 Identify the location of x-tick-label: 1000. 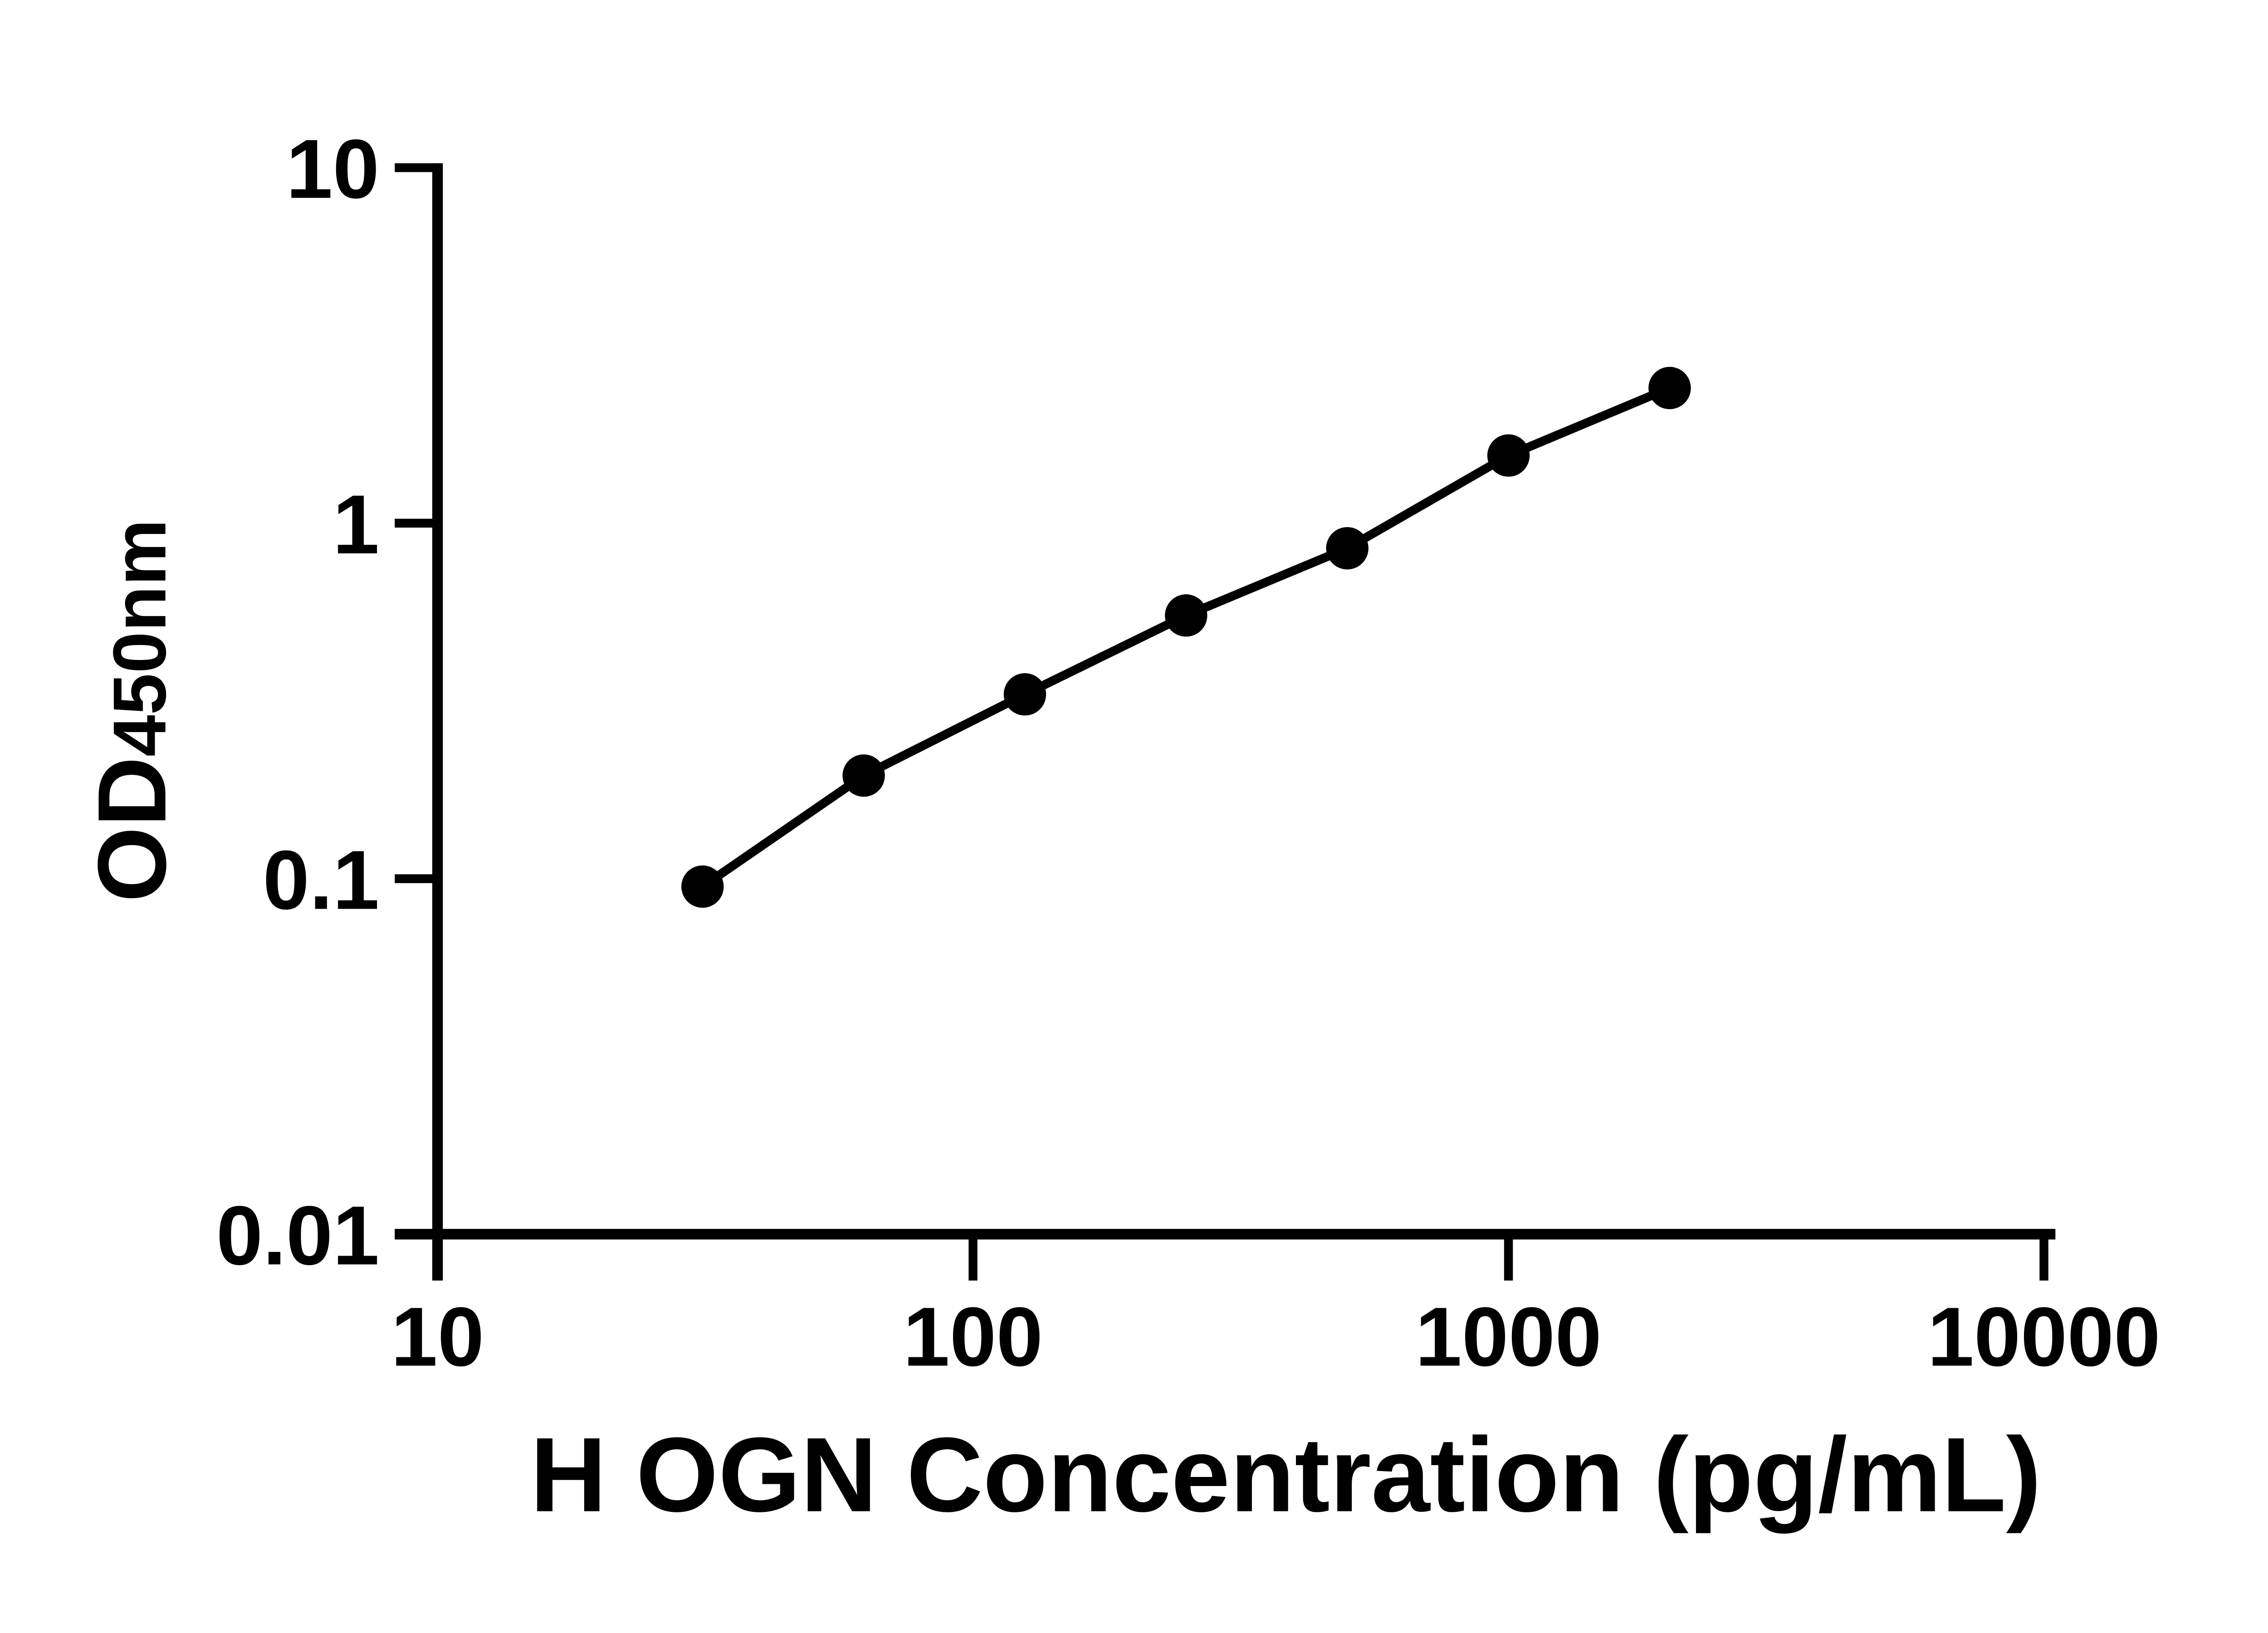
(1509, 1337).